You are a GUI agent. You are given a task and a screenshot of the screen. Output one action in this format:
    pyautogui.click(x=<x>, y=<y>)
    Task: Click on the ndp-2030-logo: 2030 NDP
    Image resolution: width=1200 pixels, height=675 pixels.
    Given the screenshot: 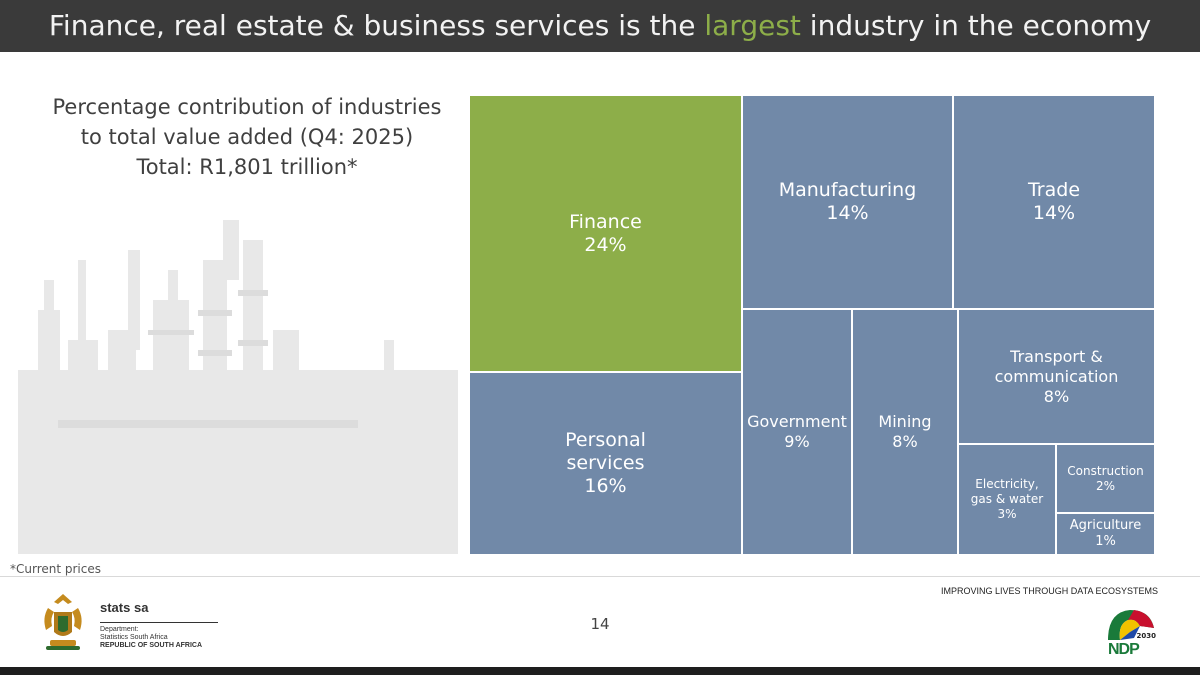 What is the action you would take?
    pyautogui.click(x=1130, y=634)
    